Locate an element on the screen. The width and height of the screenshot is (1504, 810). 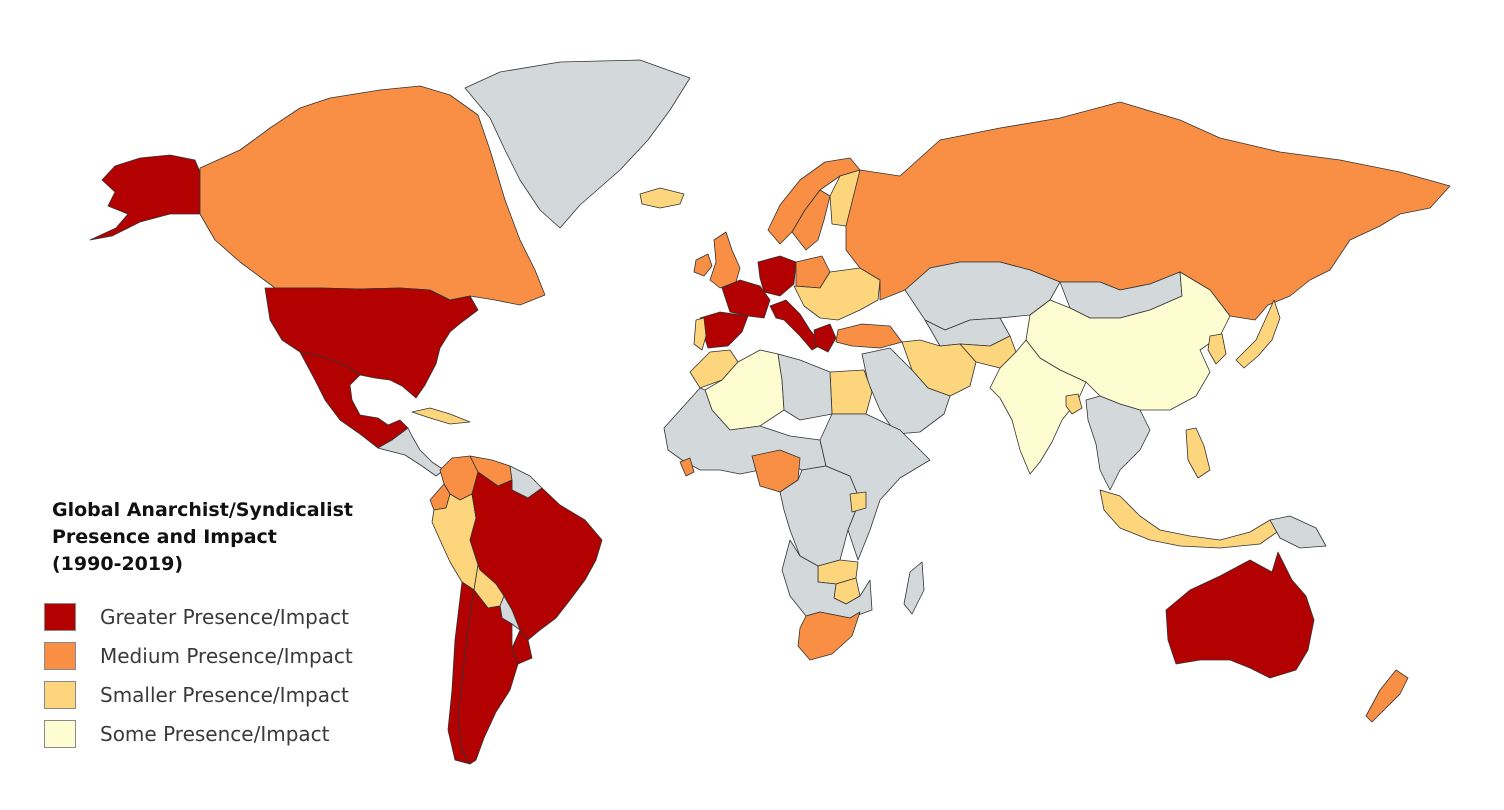
legend-swatch-greater is located at coordinates (60, 617).